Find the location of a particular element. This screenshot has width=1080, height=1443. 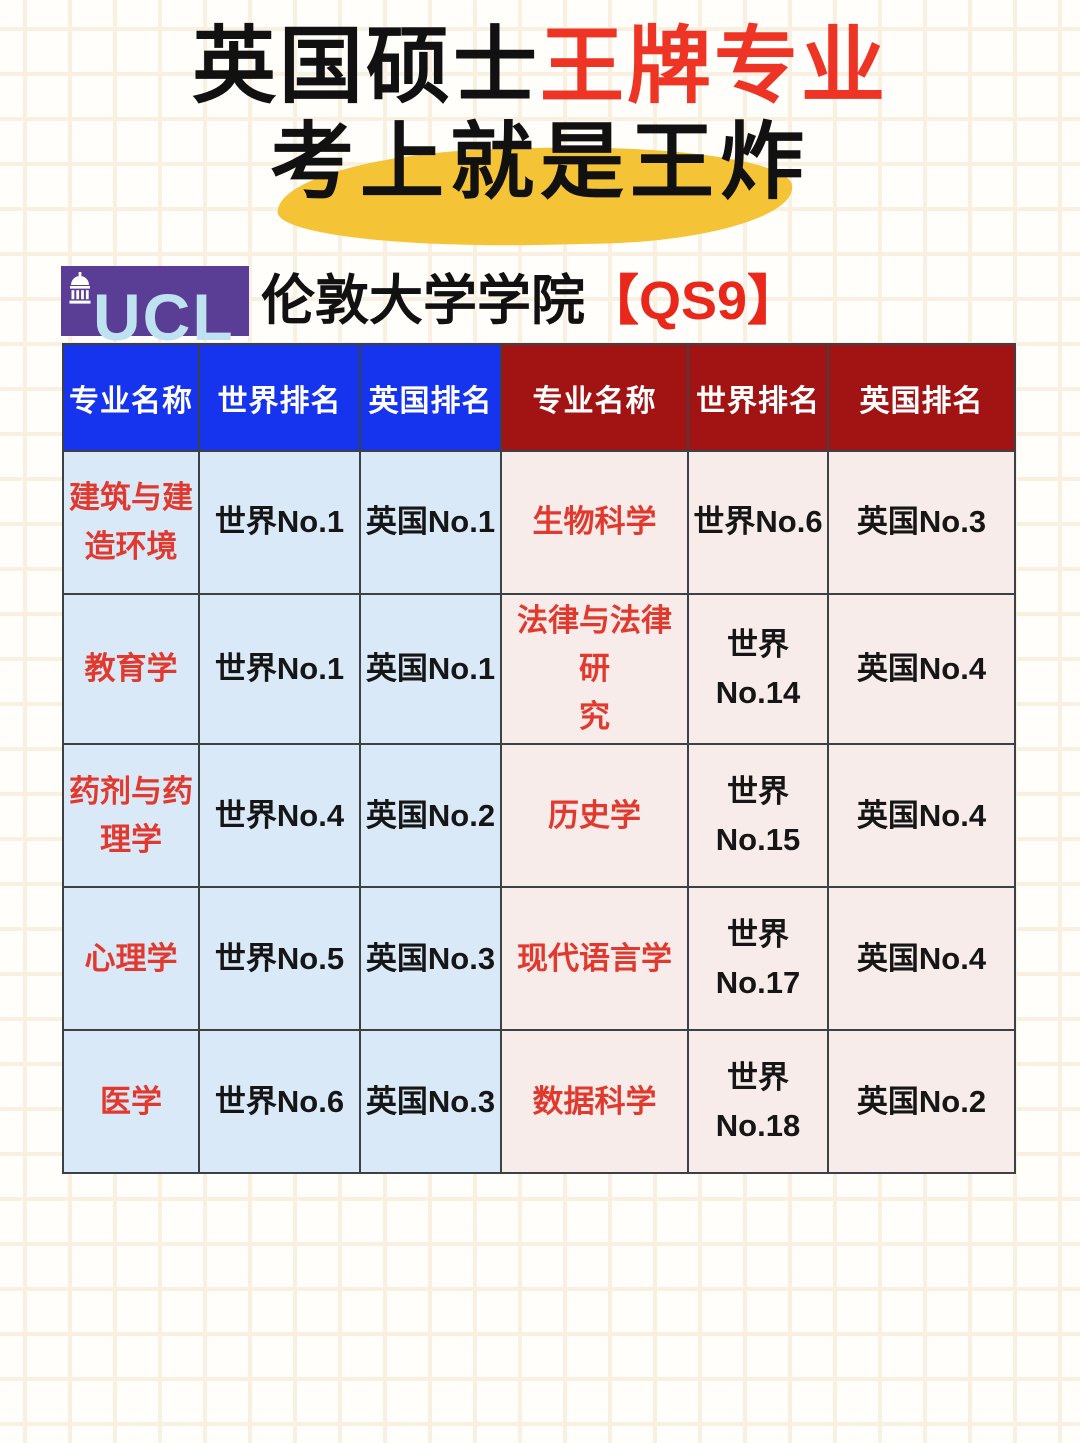

world-rank-cell: 世界 No.14 is located at coordinates (758, 669).